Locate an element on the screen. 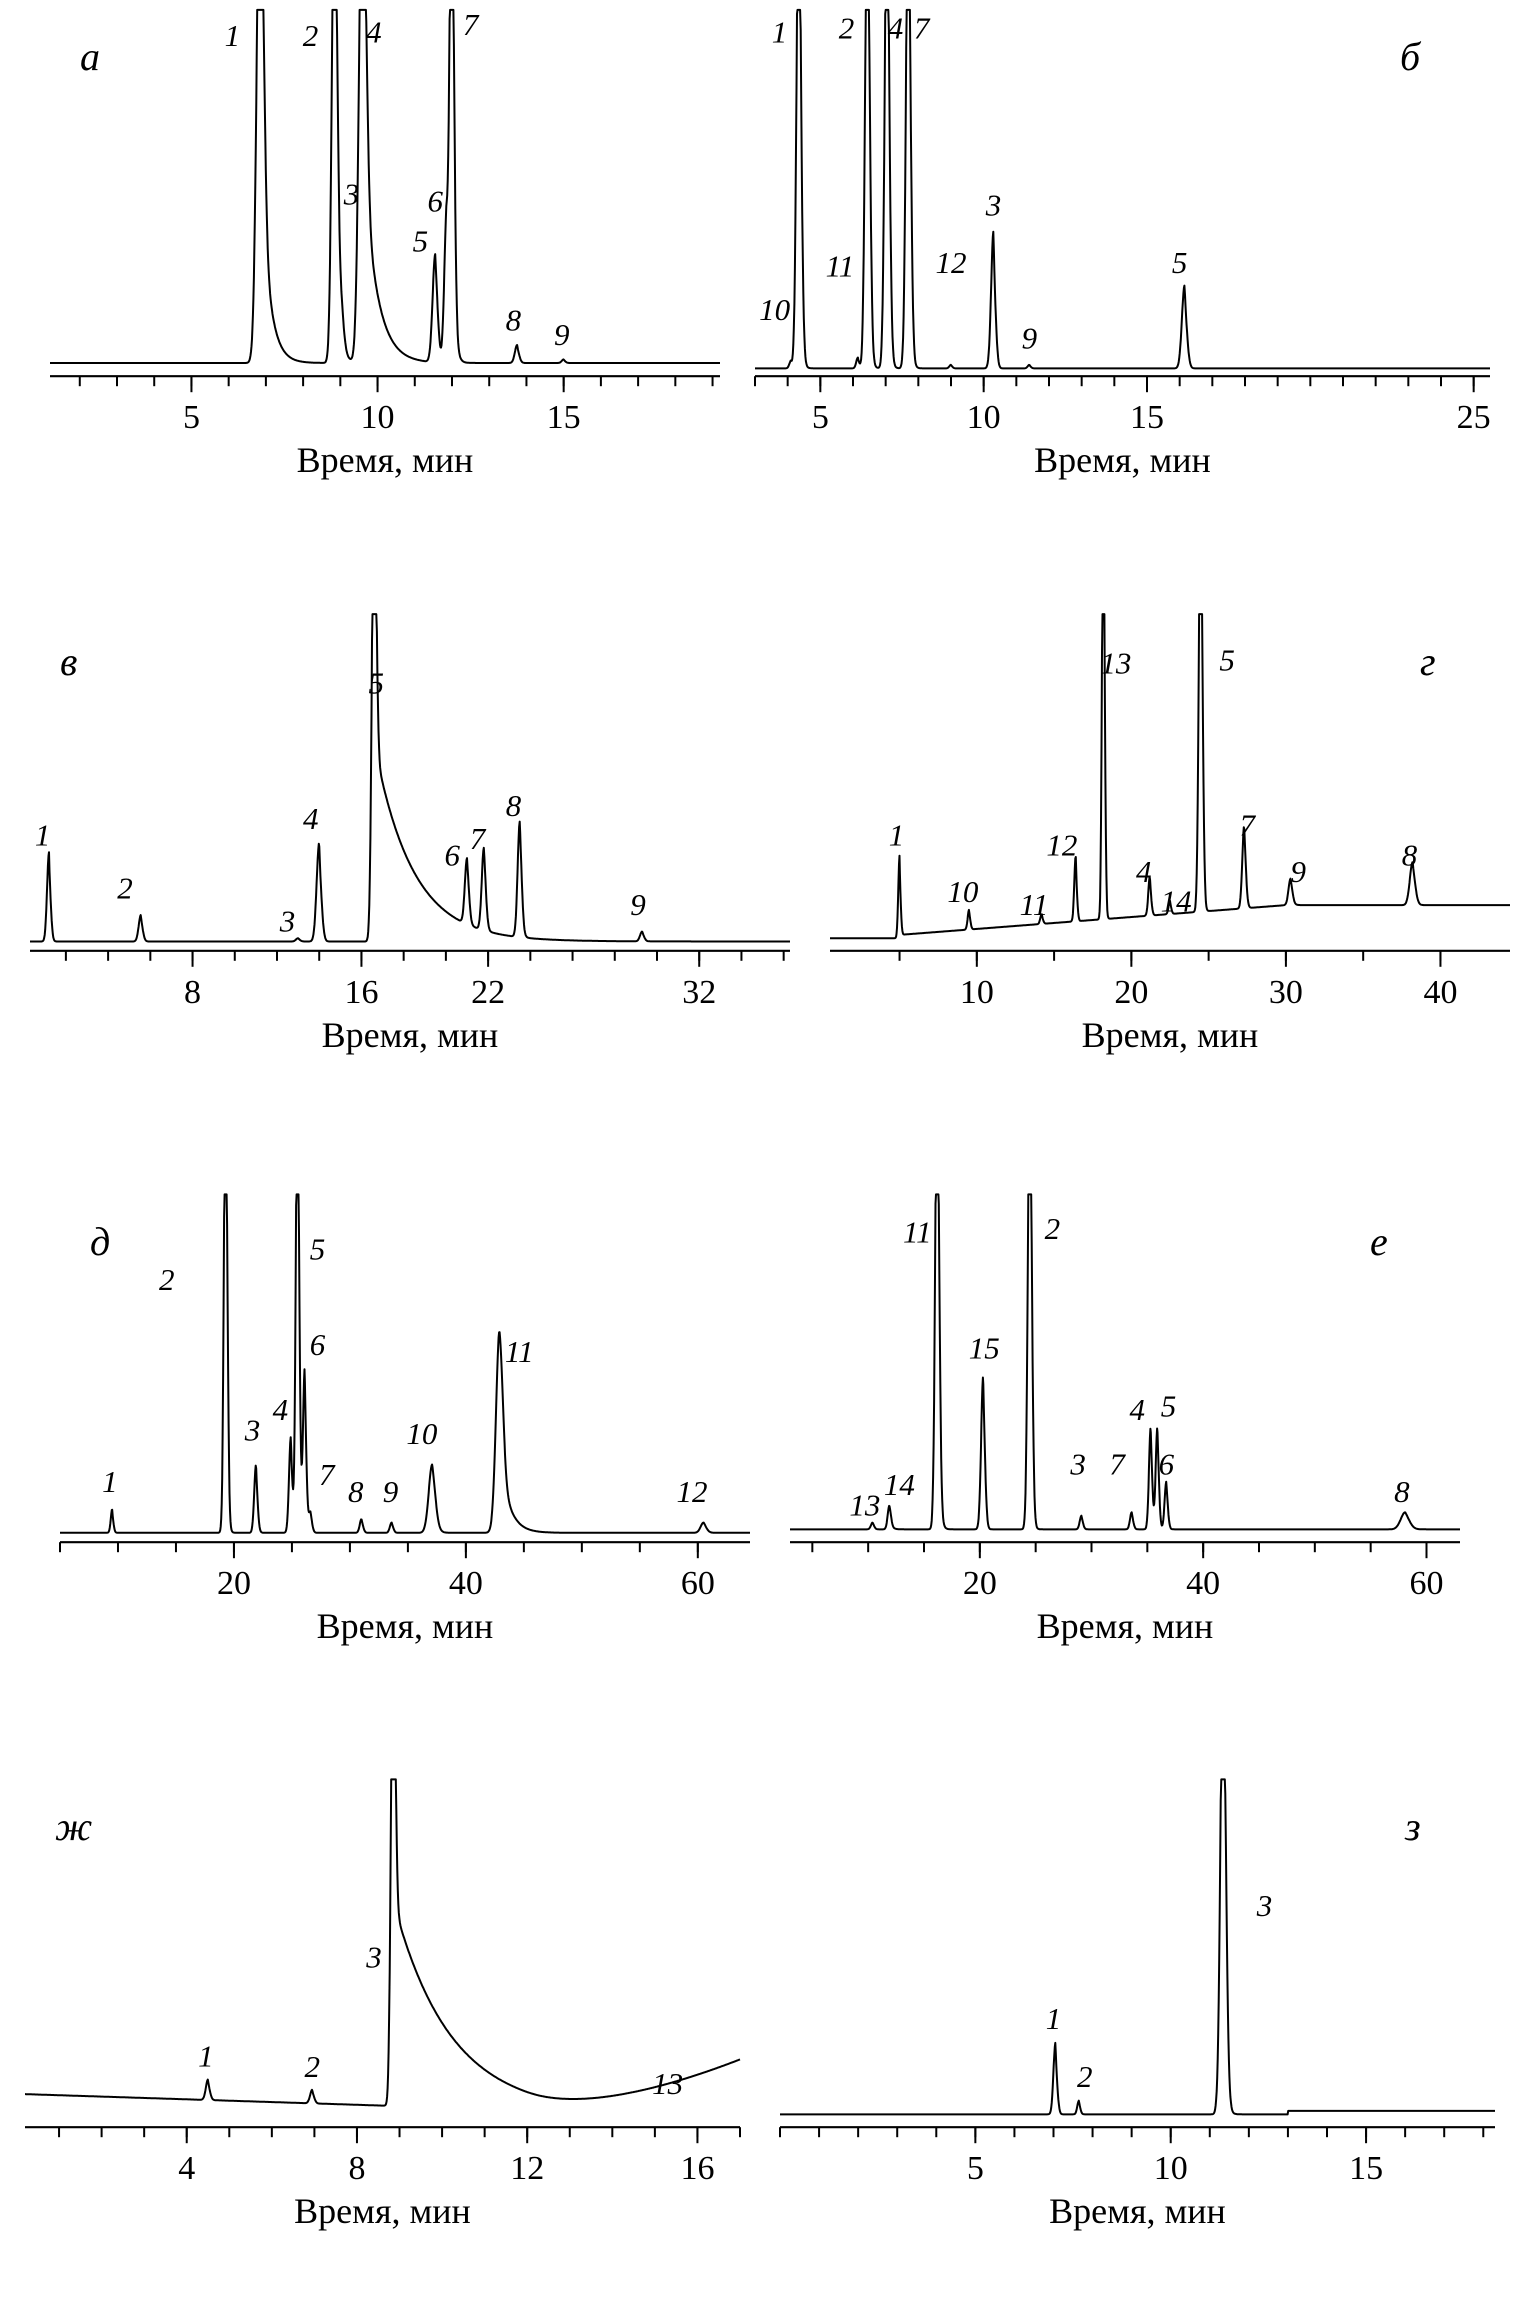 The width and height of the screenshot is (1529, 2301). peak-label-13: 13 is located at coordinates (1115, 663).